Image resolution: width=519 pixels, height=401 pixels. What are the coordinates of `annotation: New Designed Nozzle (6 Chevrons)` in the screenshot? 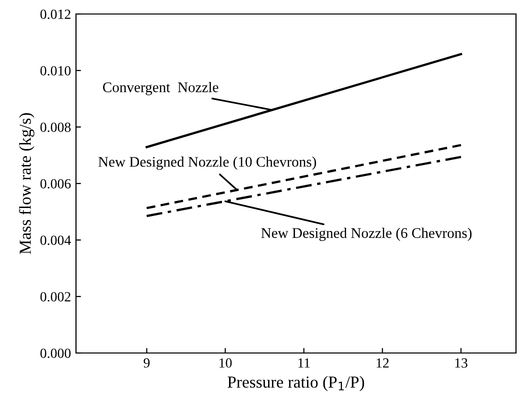 It's located at (366, 234).